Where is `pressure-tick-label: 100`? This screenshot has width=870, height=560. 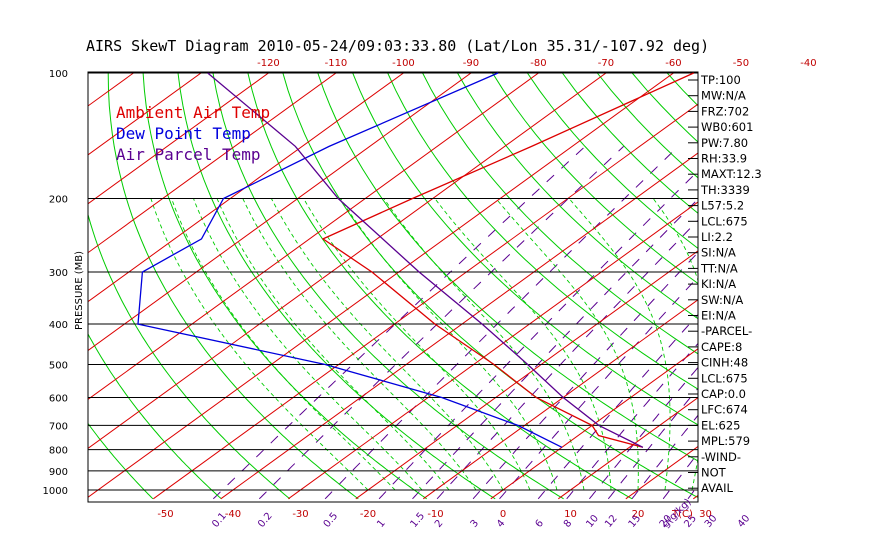 pressure-tick-label: 100 is located at coordinates (58, 74).